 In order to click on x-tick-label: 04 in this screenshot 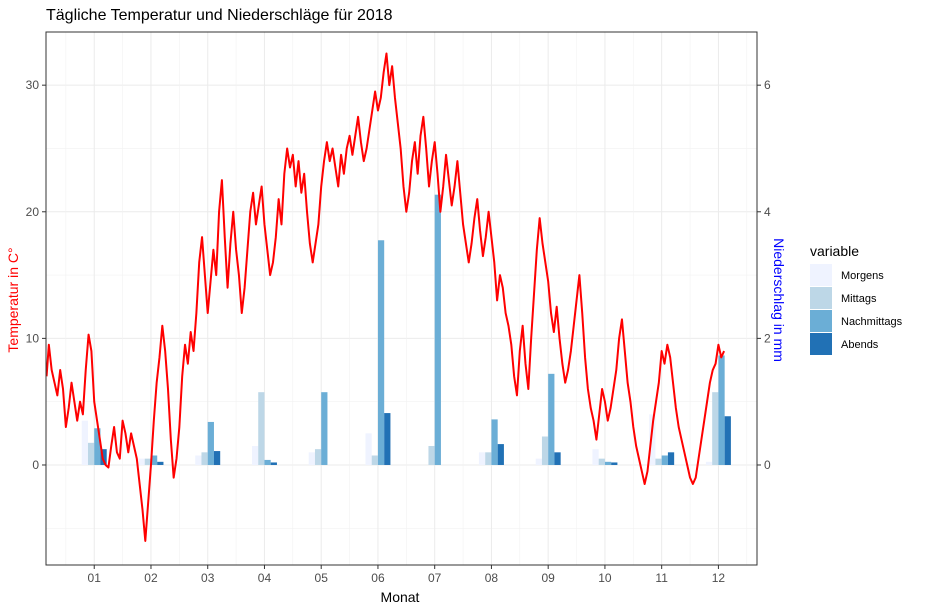, I will do `click(265, 578)`.